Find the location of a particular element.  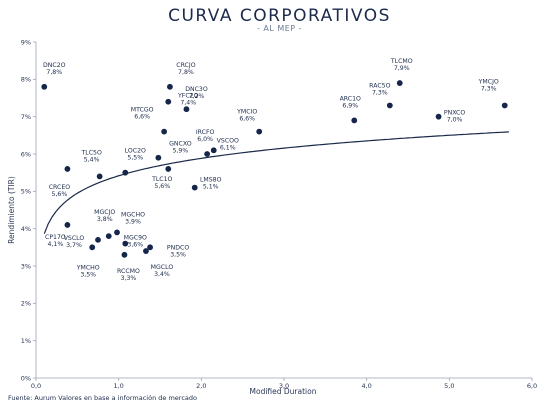

data-point-label: CP17O 4,1% is located at coordinates (55, 241).